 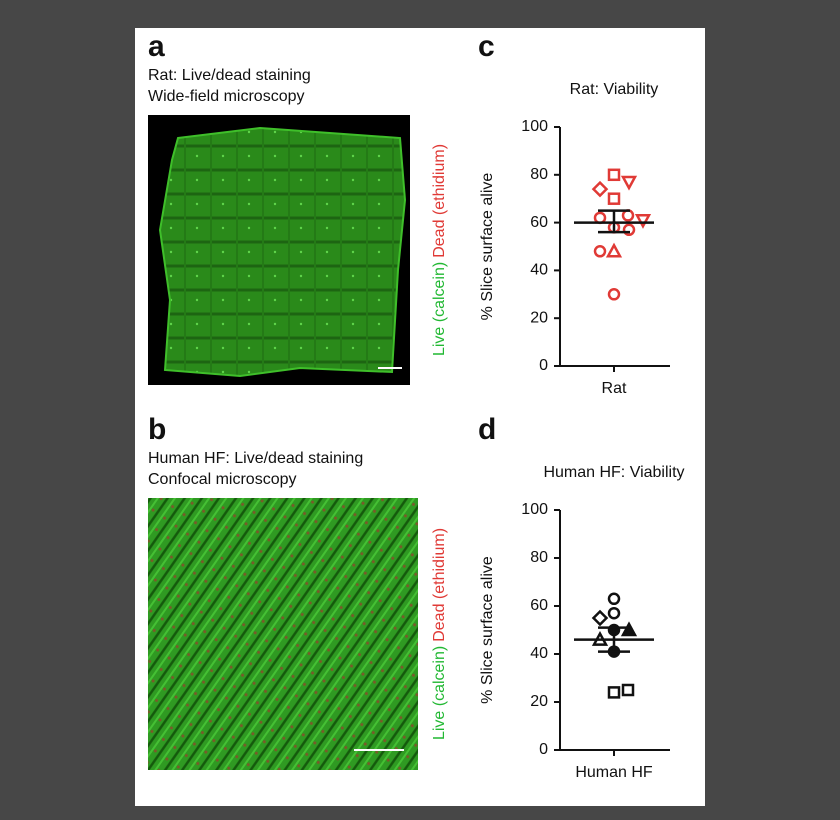 I want to click on panel-title: Human HF: Live/dead staining, so click(x=255, y=458).